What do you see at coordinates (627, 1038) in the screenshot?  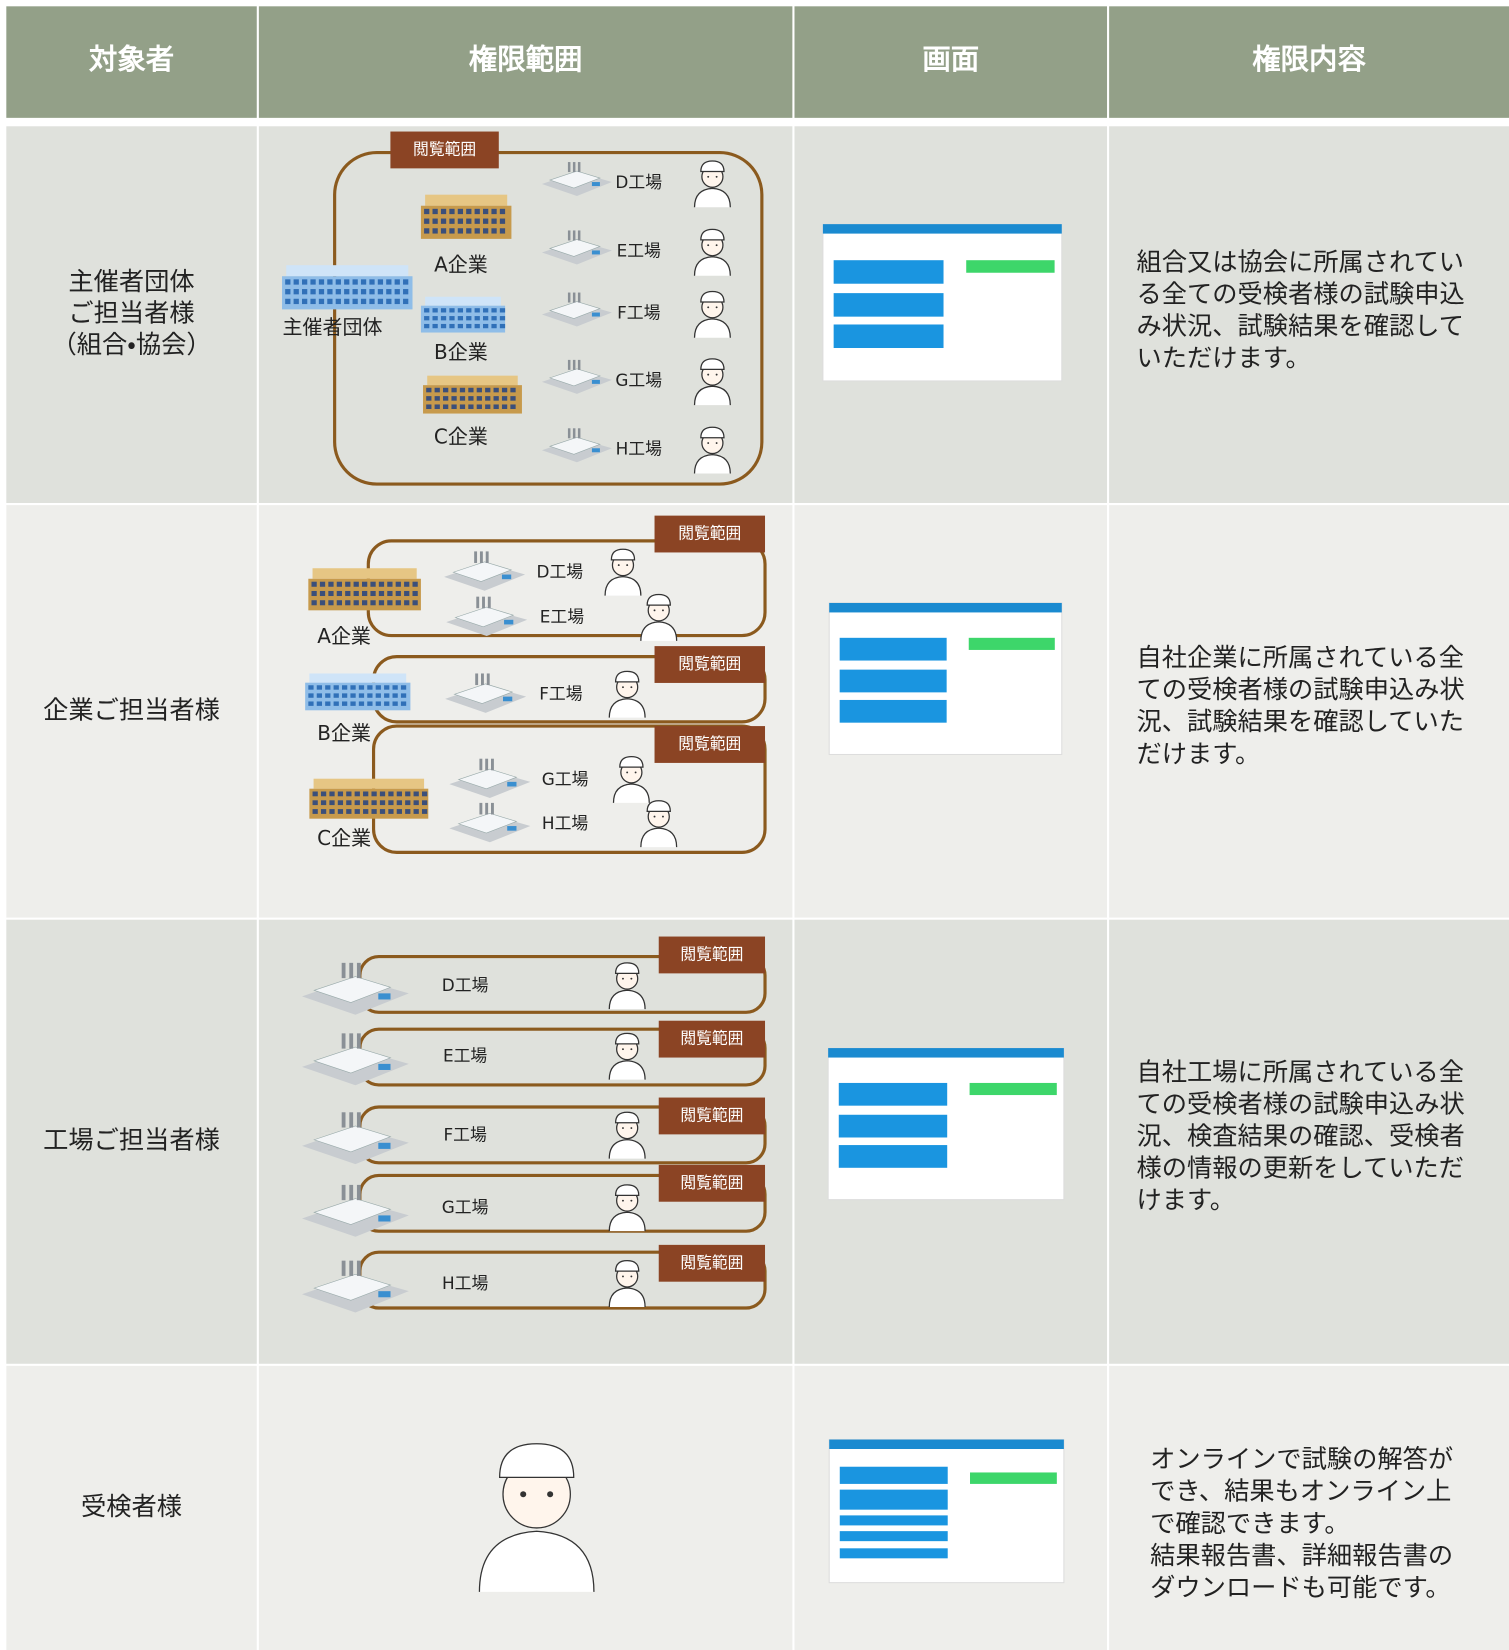 I see `person-cap` at bounding box center [627, 1038].